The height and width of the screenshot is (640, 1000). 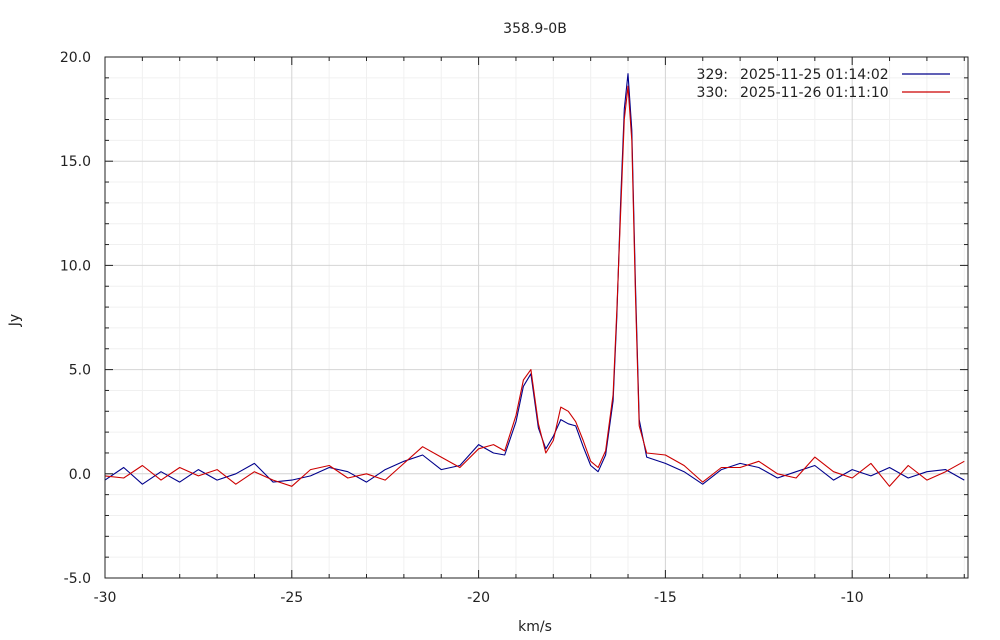 What do you see at coordinates (291, 598) in the screenshot?
I see `x-tick-label: -25` at bounding box center [291, 598].